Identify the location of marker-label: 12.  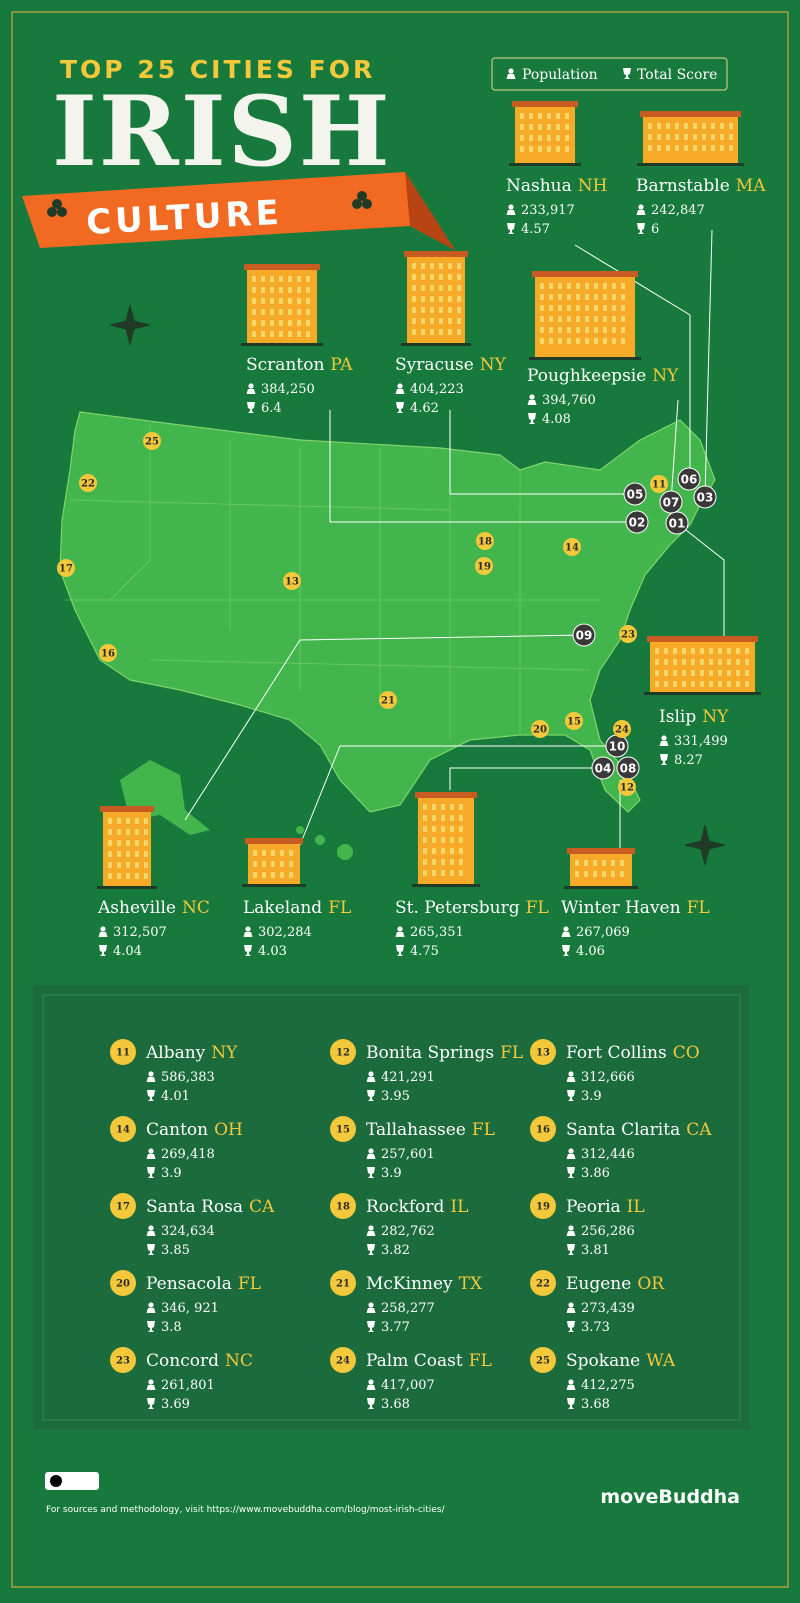
(627, 788).